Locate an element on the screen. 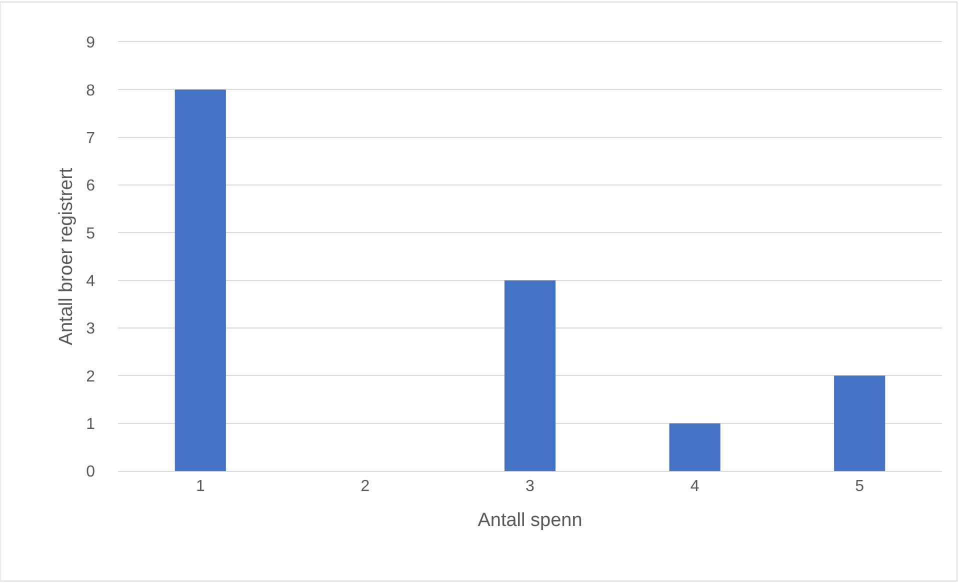  y-tick-label: 4 is located at coordinates (91, 281).